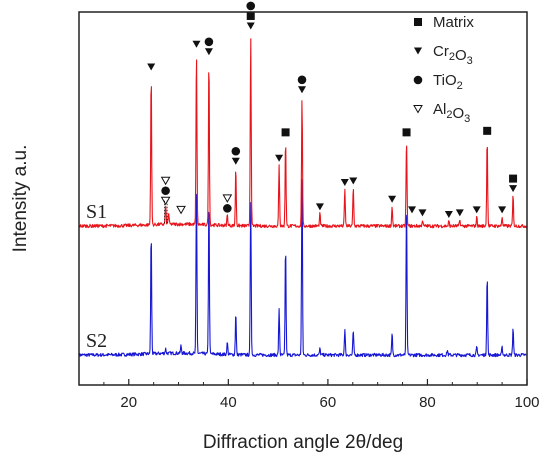  I want to click on legend: Matrix Cr2O3 TiO2 Al2O3, so click(443, 69).